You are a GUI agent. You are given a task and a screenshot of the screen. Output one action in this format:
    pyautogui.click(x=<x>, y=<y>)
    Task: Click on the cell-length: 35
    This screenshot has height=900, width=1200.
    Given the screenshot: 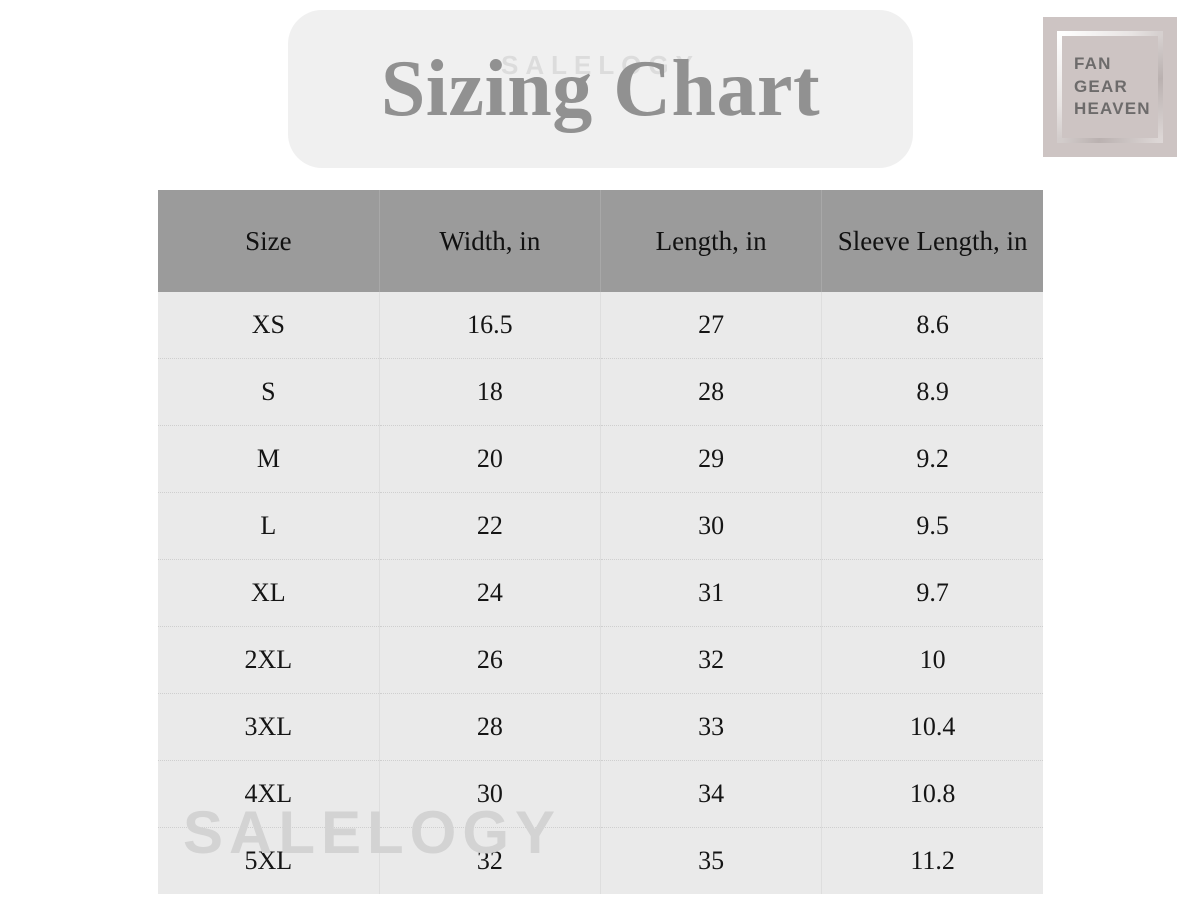 What is the action you would take?
    pyautogui.click(x=711, y=860)
    